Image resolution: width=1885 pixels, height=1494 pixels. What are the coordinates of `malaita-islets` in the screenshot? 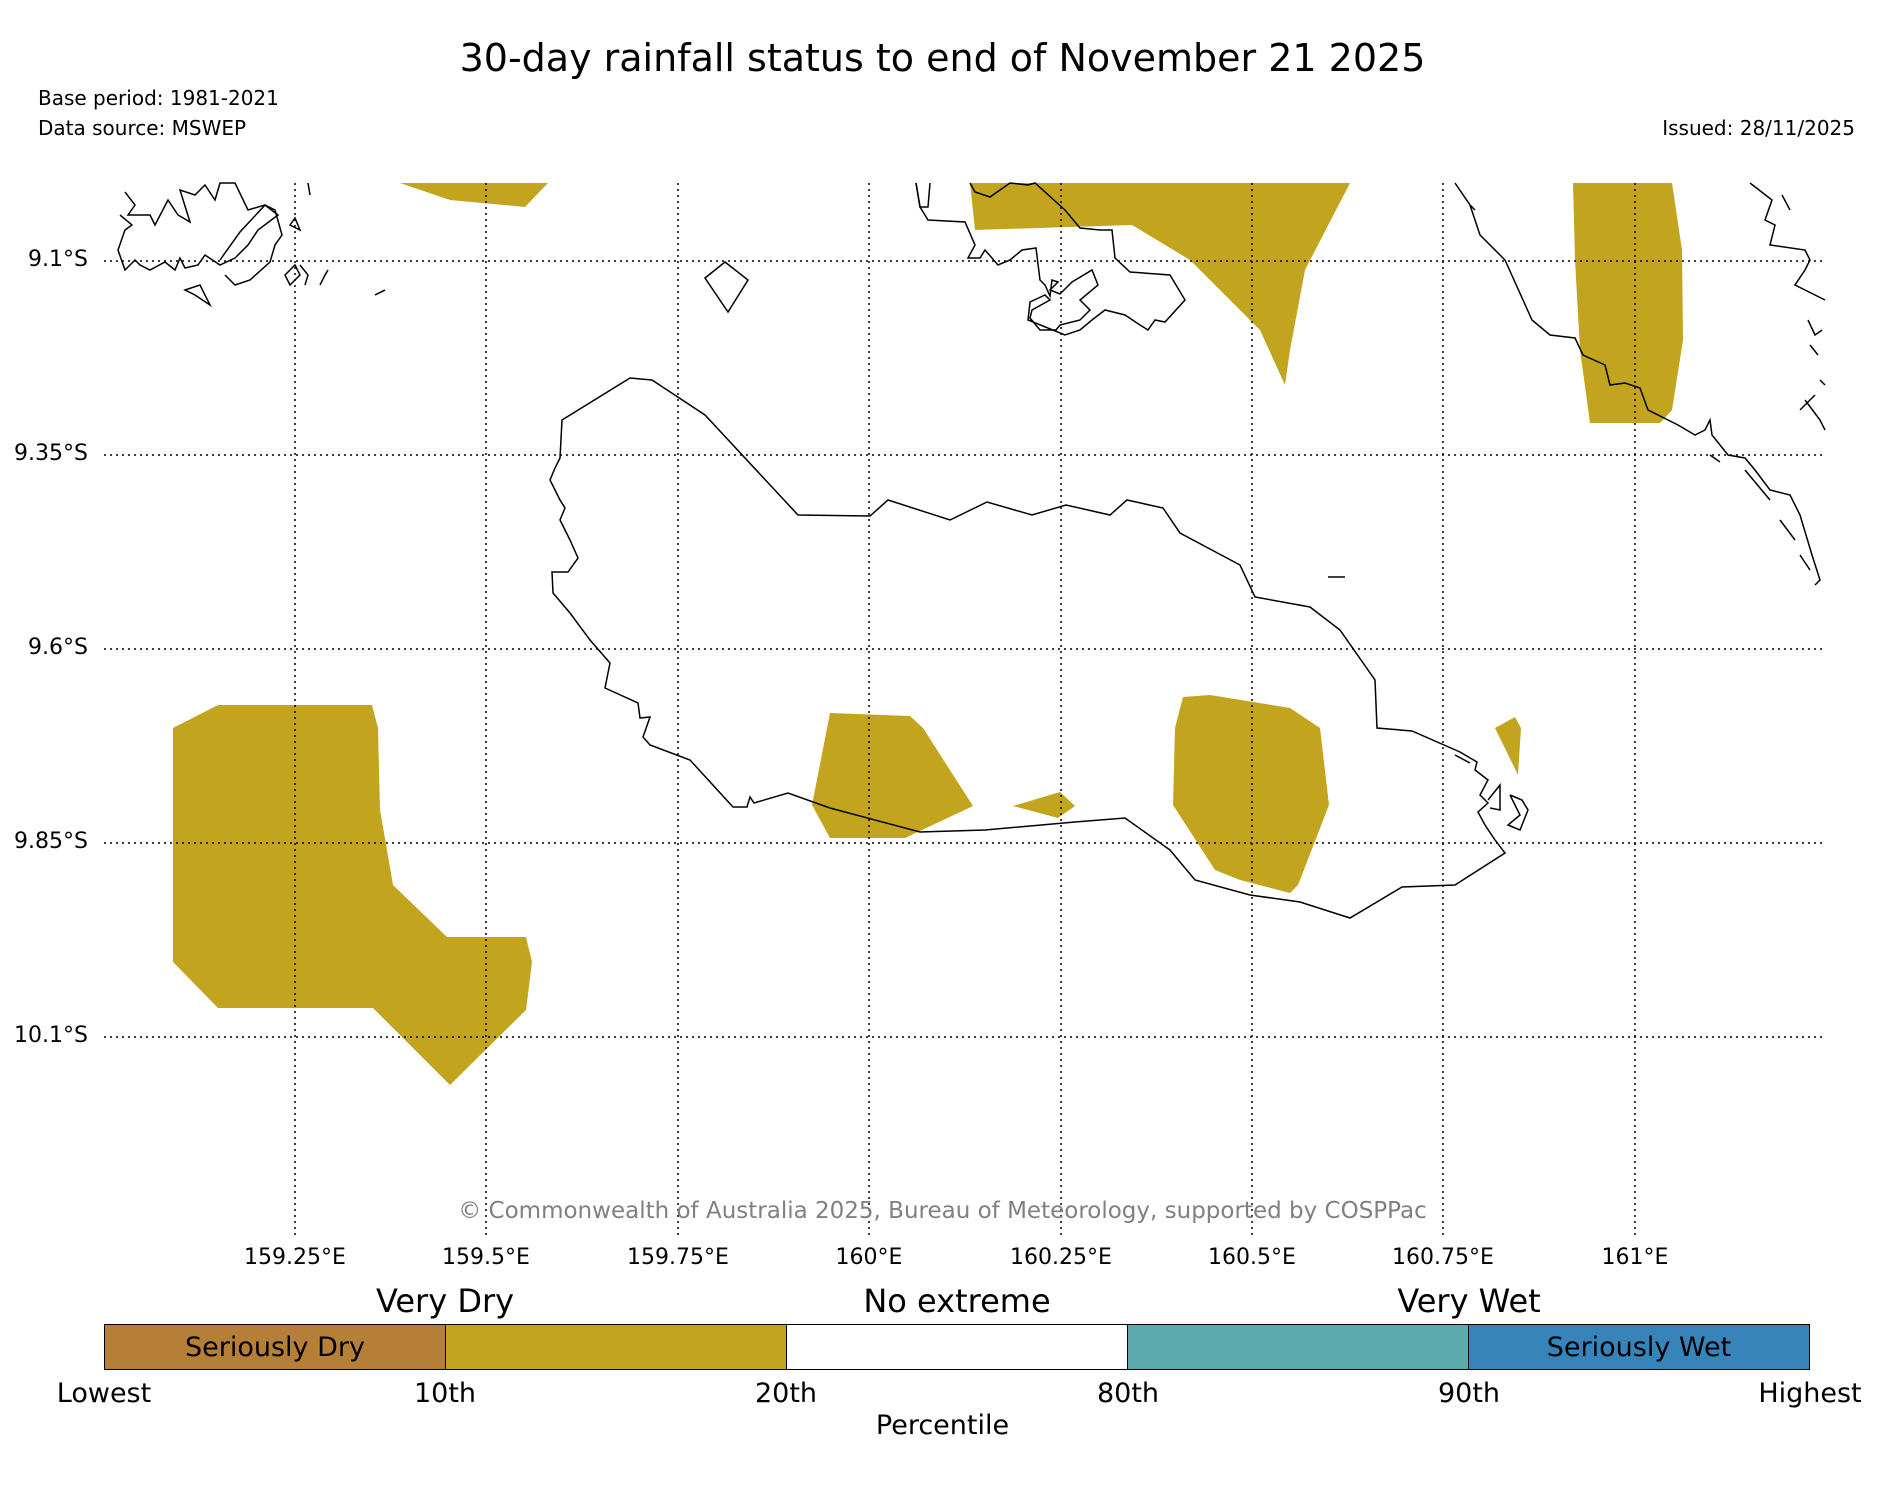 It's located at (1640, 387).